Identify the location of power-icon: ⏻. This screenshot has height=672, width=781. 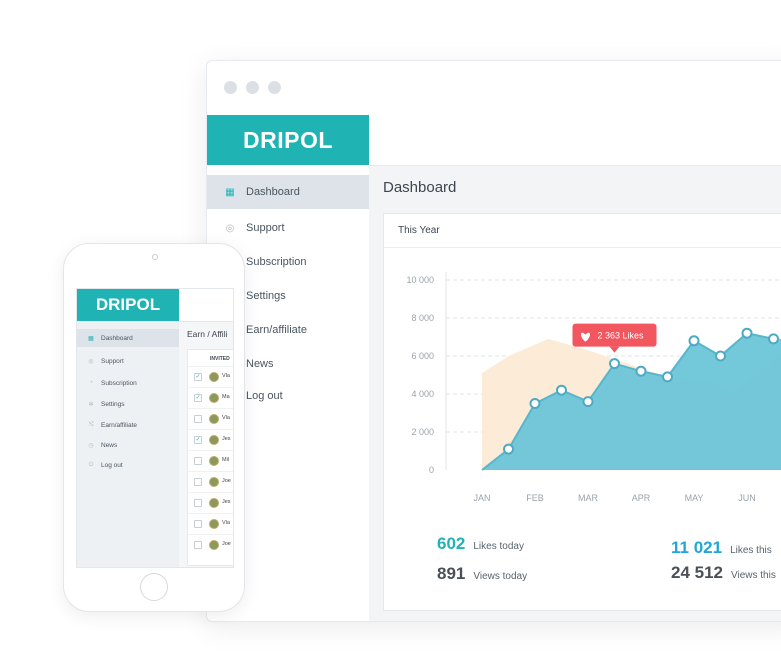
(91, 464).